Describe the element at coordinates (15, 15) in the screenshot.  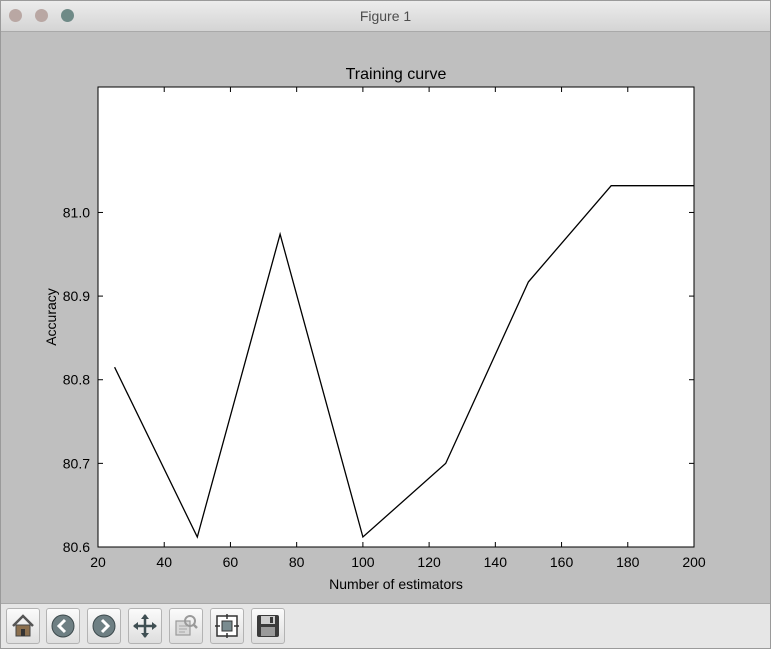
I see `close-window-button` at that location.